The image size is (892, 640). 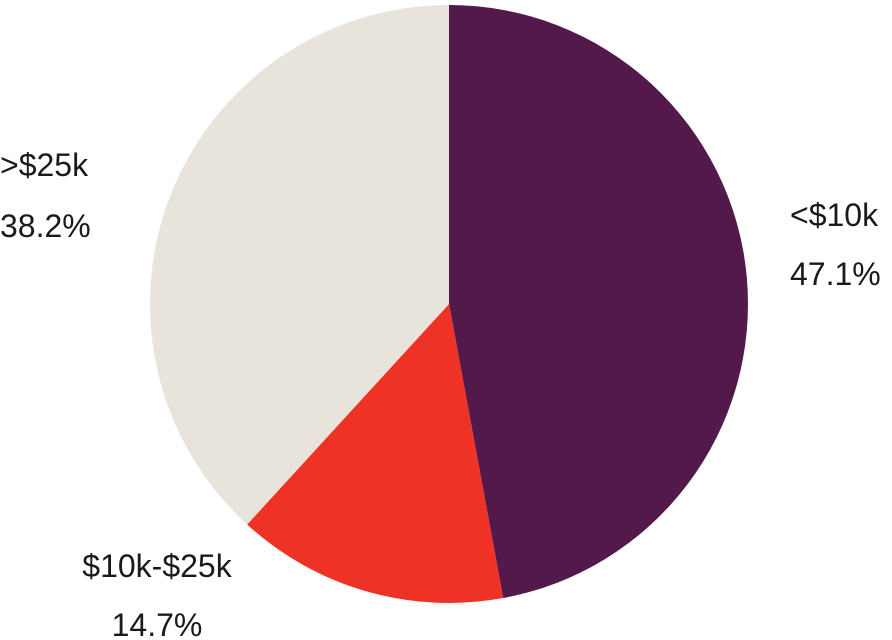 What do you see at coordinates (375, 453) in the screenshot?
I see `pie-slice` at bounding box center [375, 453].